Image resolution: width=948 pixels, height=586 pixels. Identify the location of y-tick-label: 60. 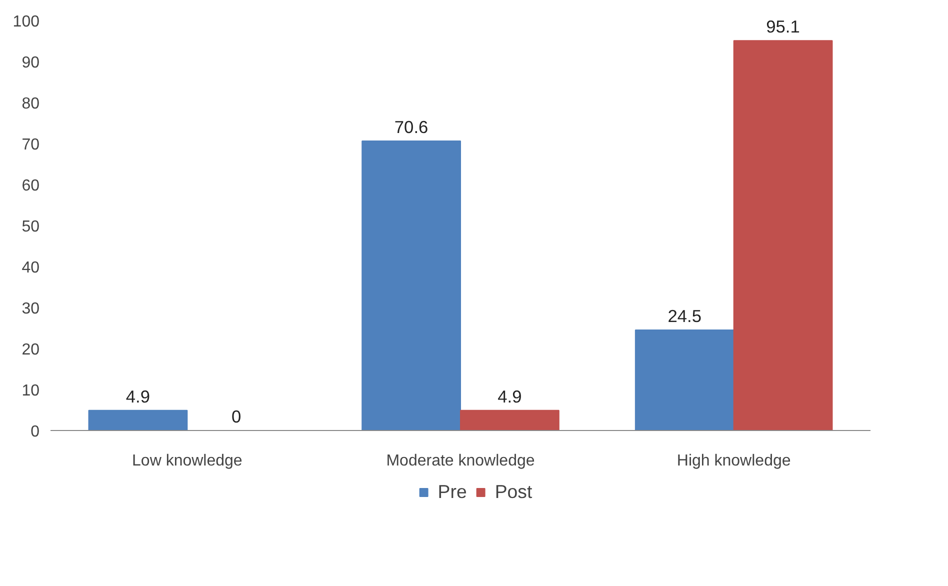
(31, 186).